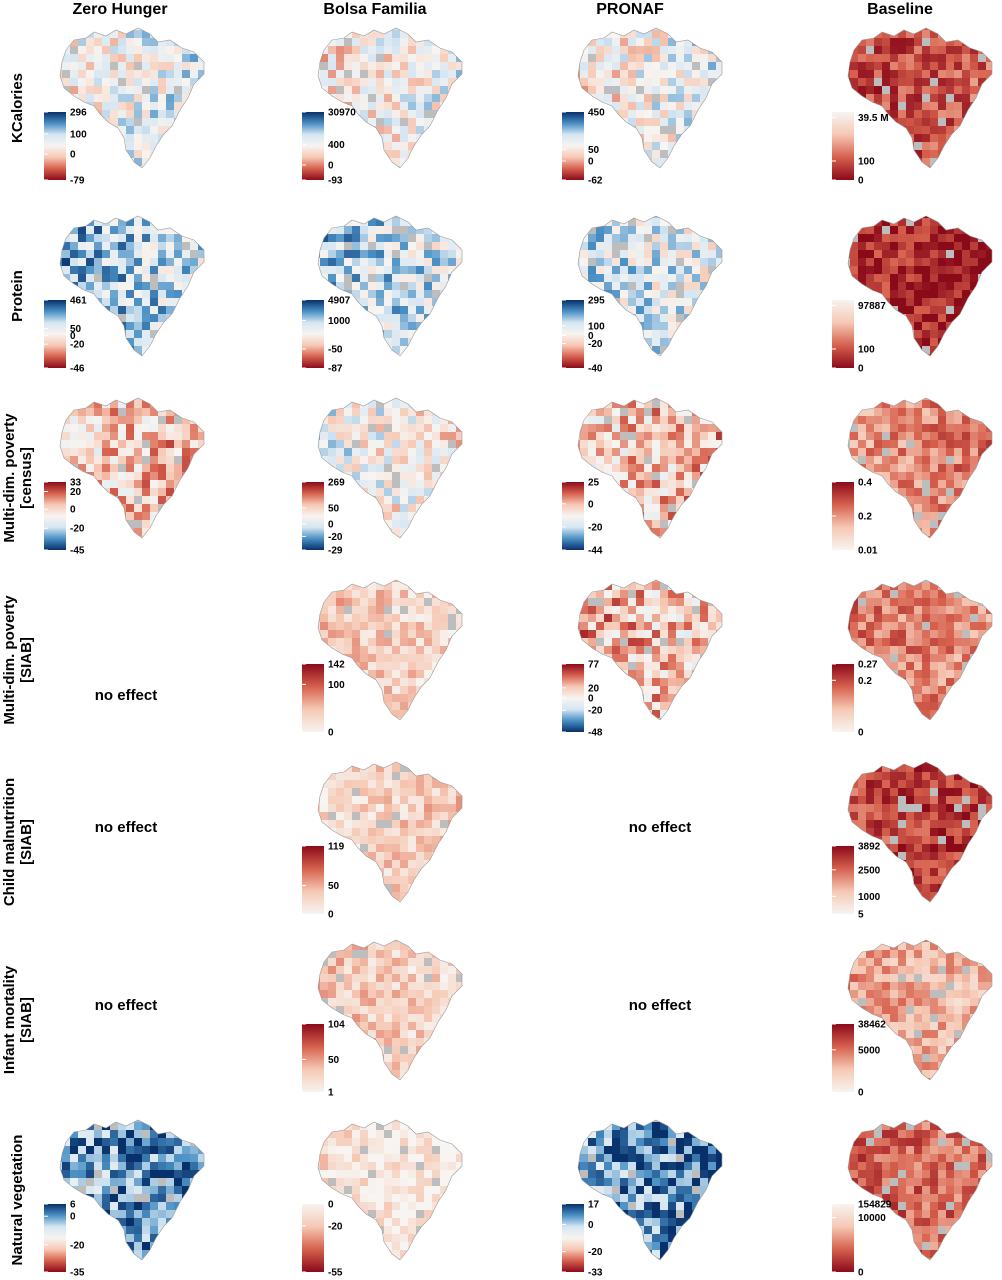  Describe the element at coordinates (594, 483) in the screenshot. I see `colorbar-tick-label: 25` at that location.